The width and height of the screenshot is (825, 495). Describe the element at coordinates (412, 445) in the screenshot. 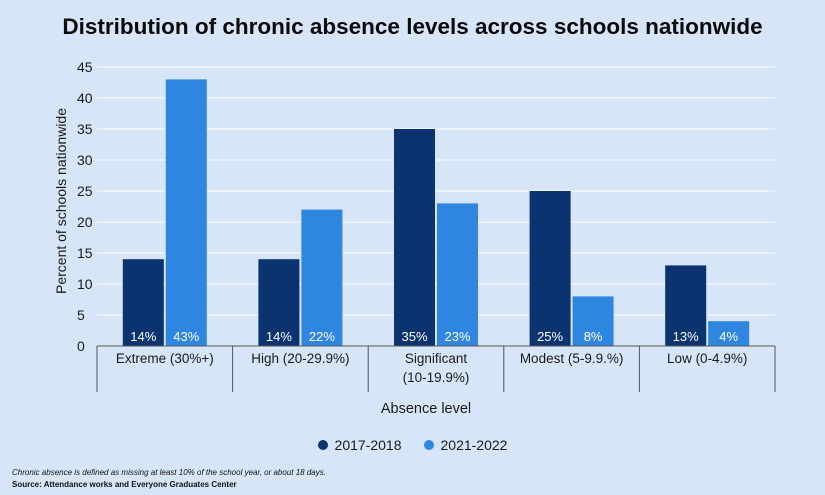

I see `legend: 2017-2018 2021-2022` at that location.